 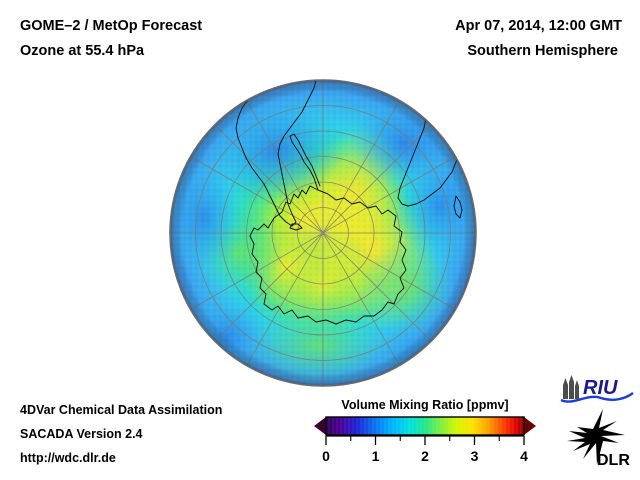 What do you see at coordinates (542, 51) in the screenshot?
I see `hemisphere-label: Southern Hemisphere` at bounding box center [542, 51].